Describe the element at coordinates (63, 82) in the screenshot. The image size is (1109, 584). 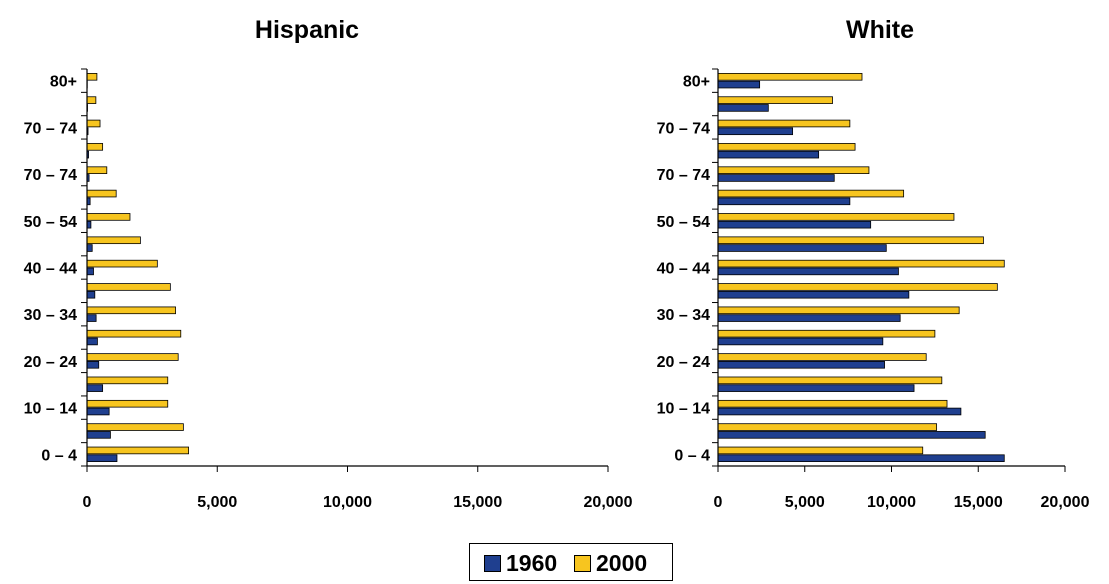
I see `hispanic-y-tick-label-8: 80+` at that location.